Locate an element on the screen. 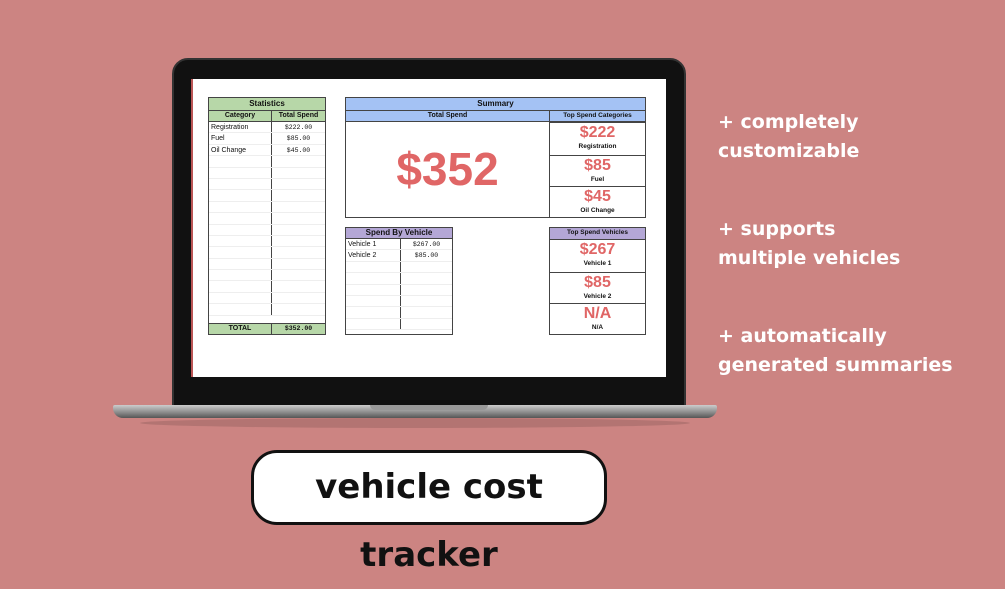  feature-customizable: + completely customizable is located at coordinates (789, 136).